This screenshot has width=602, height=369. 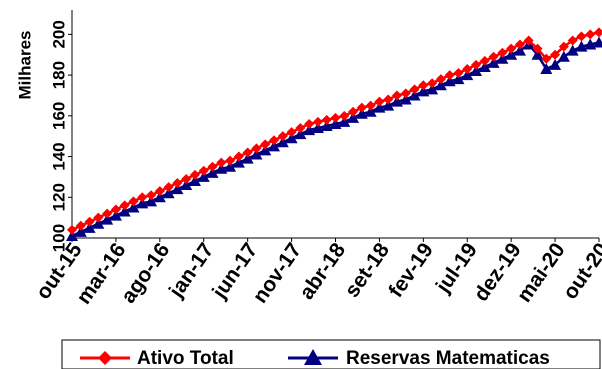 I want to click on y-tick-label: 200, so click(x=58, y=34).